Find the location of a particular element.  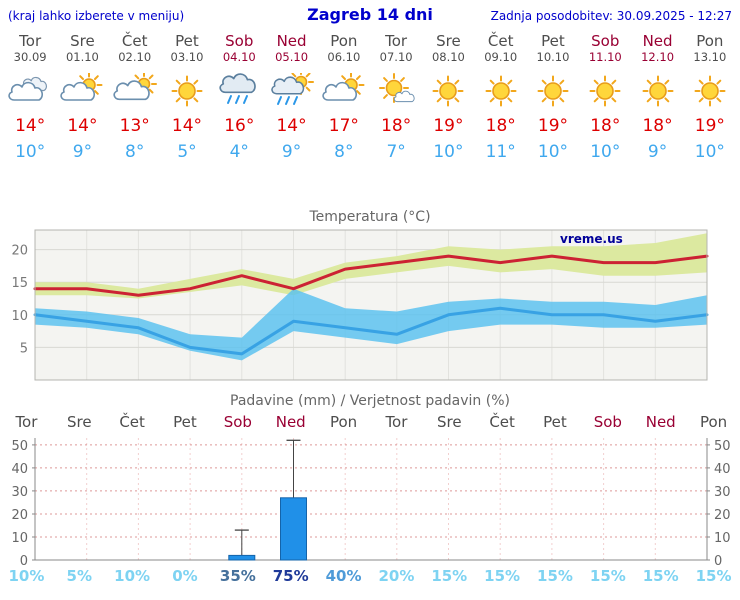

day-column: Pet 03.10 14° 5° is located at coordinates (187, 98).